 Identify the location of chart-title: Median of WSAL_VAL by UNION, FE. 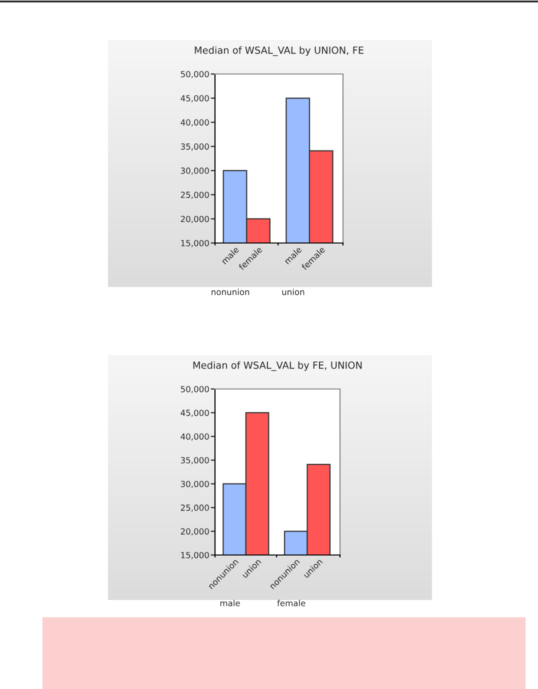
(279, 51).